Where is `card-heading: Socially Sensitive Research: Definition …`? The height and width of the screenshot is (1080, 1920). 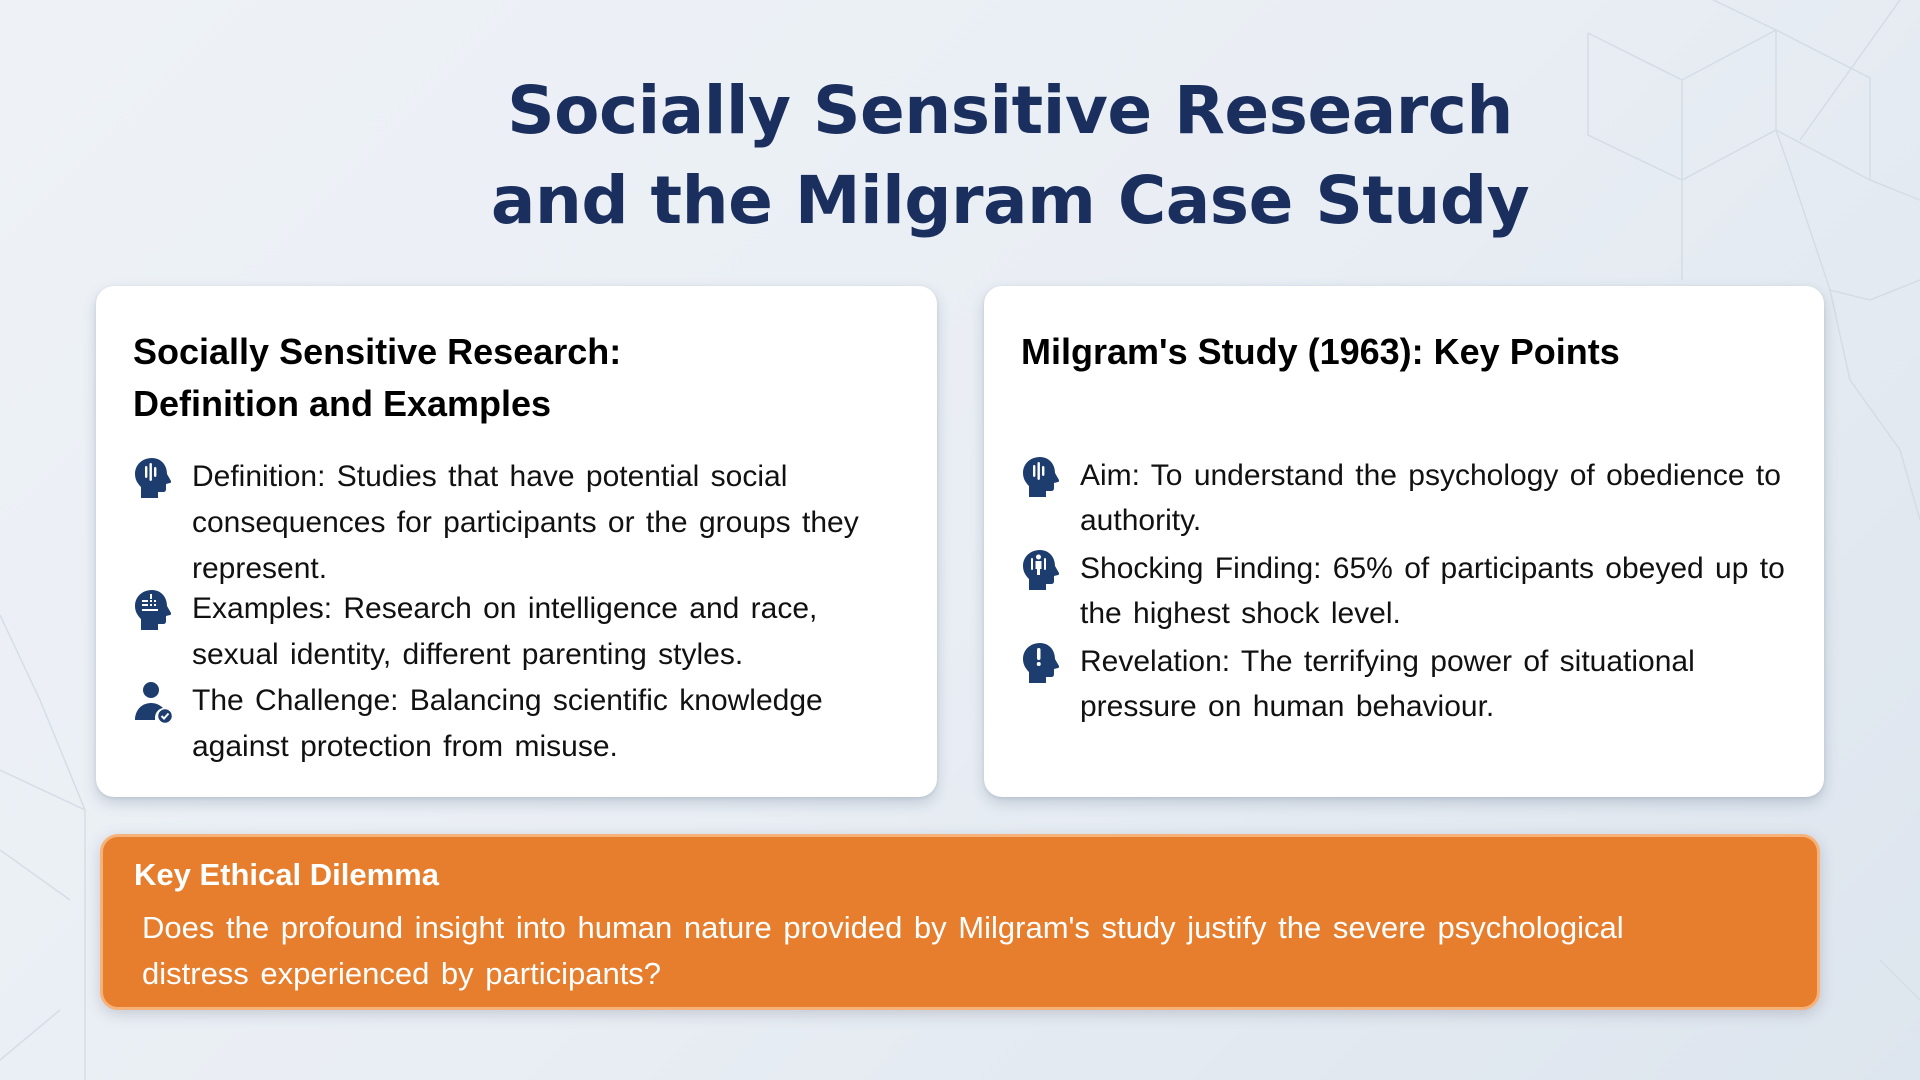 card-heading: Socially Sensitive Research: Definition … is located at coordinates (377, 378).